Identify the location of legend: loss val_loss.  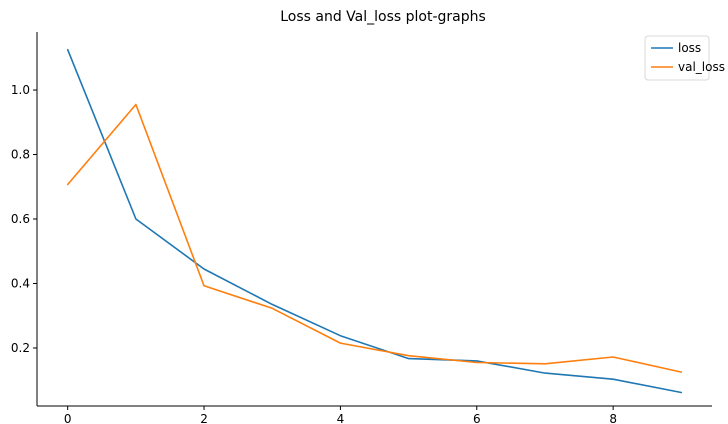
(684, 58).